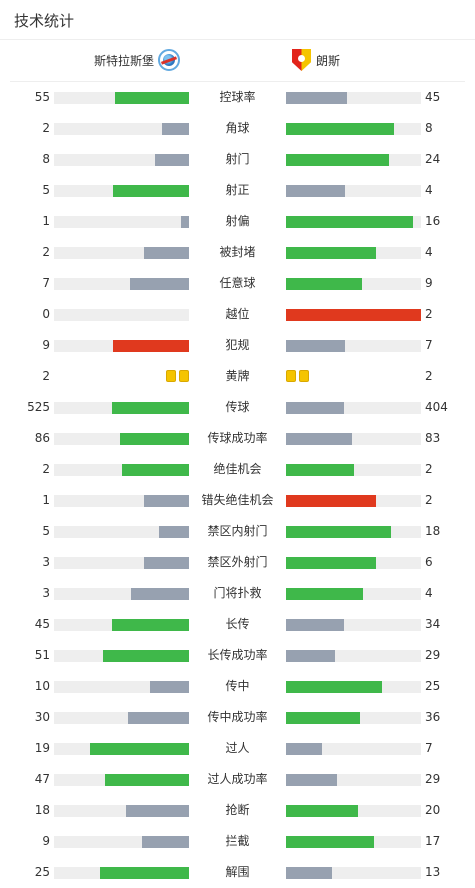  I want to click on home-stat-value: 19, so click(42, 748).